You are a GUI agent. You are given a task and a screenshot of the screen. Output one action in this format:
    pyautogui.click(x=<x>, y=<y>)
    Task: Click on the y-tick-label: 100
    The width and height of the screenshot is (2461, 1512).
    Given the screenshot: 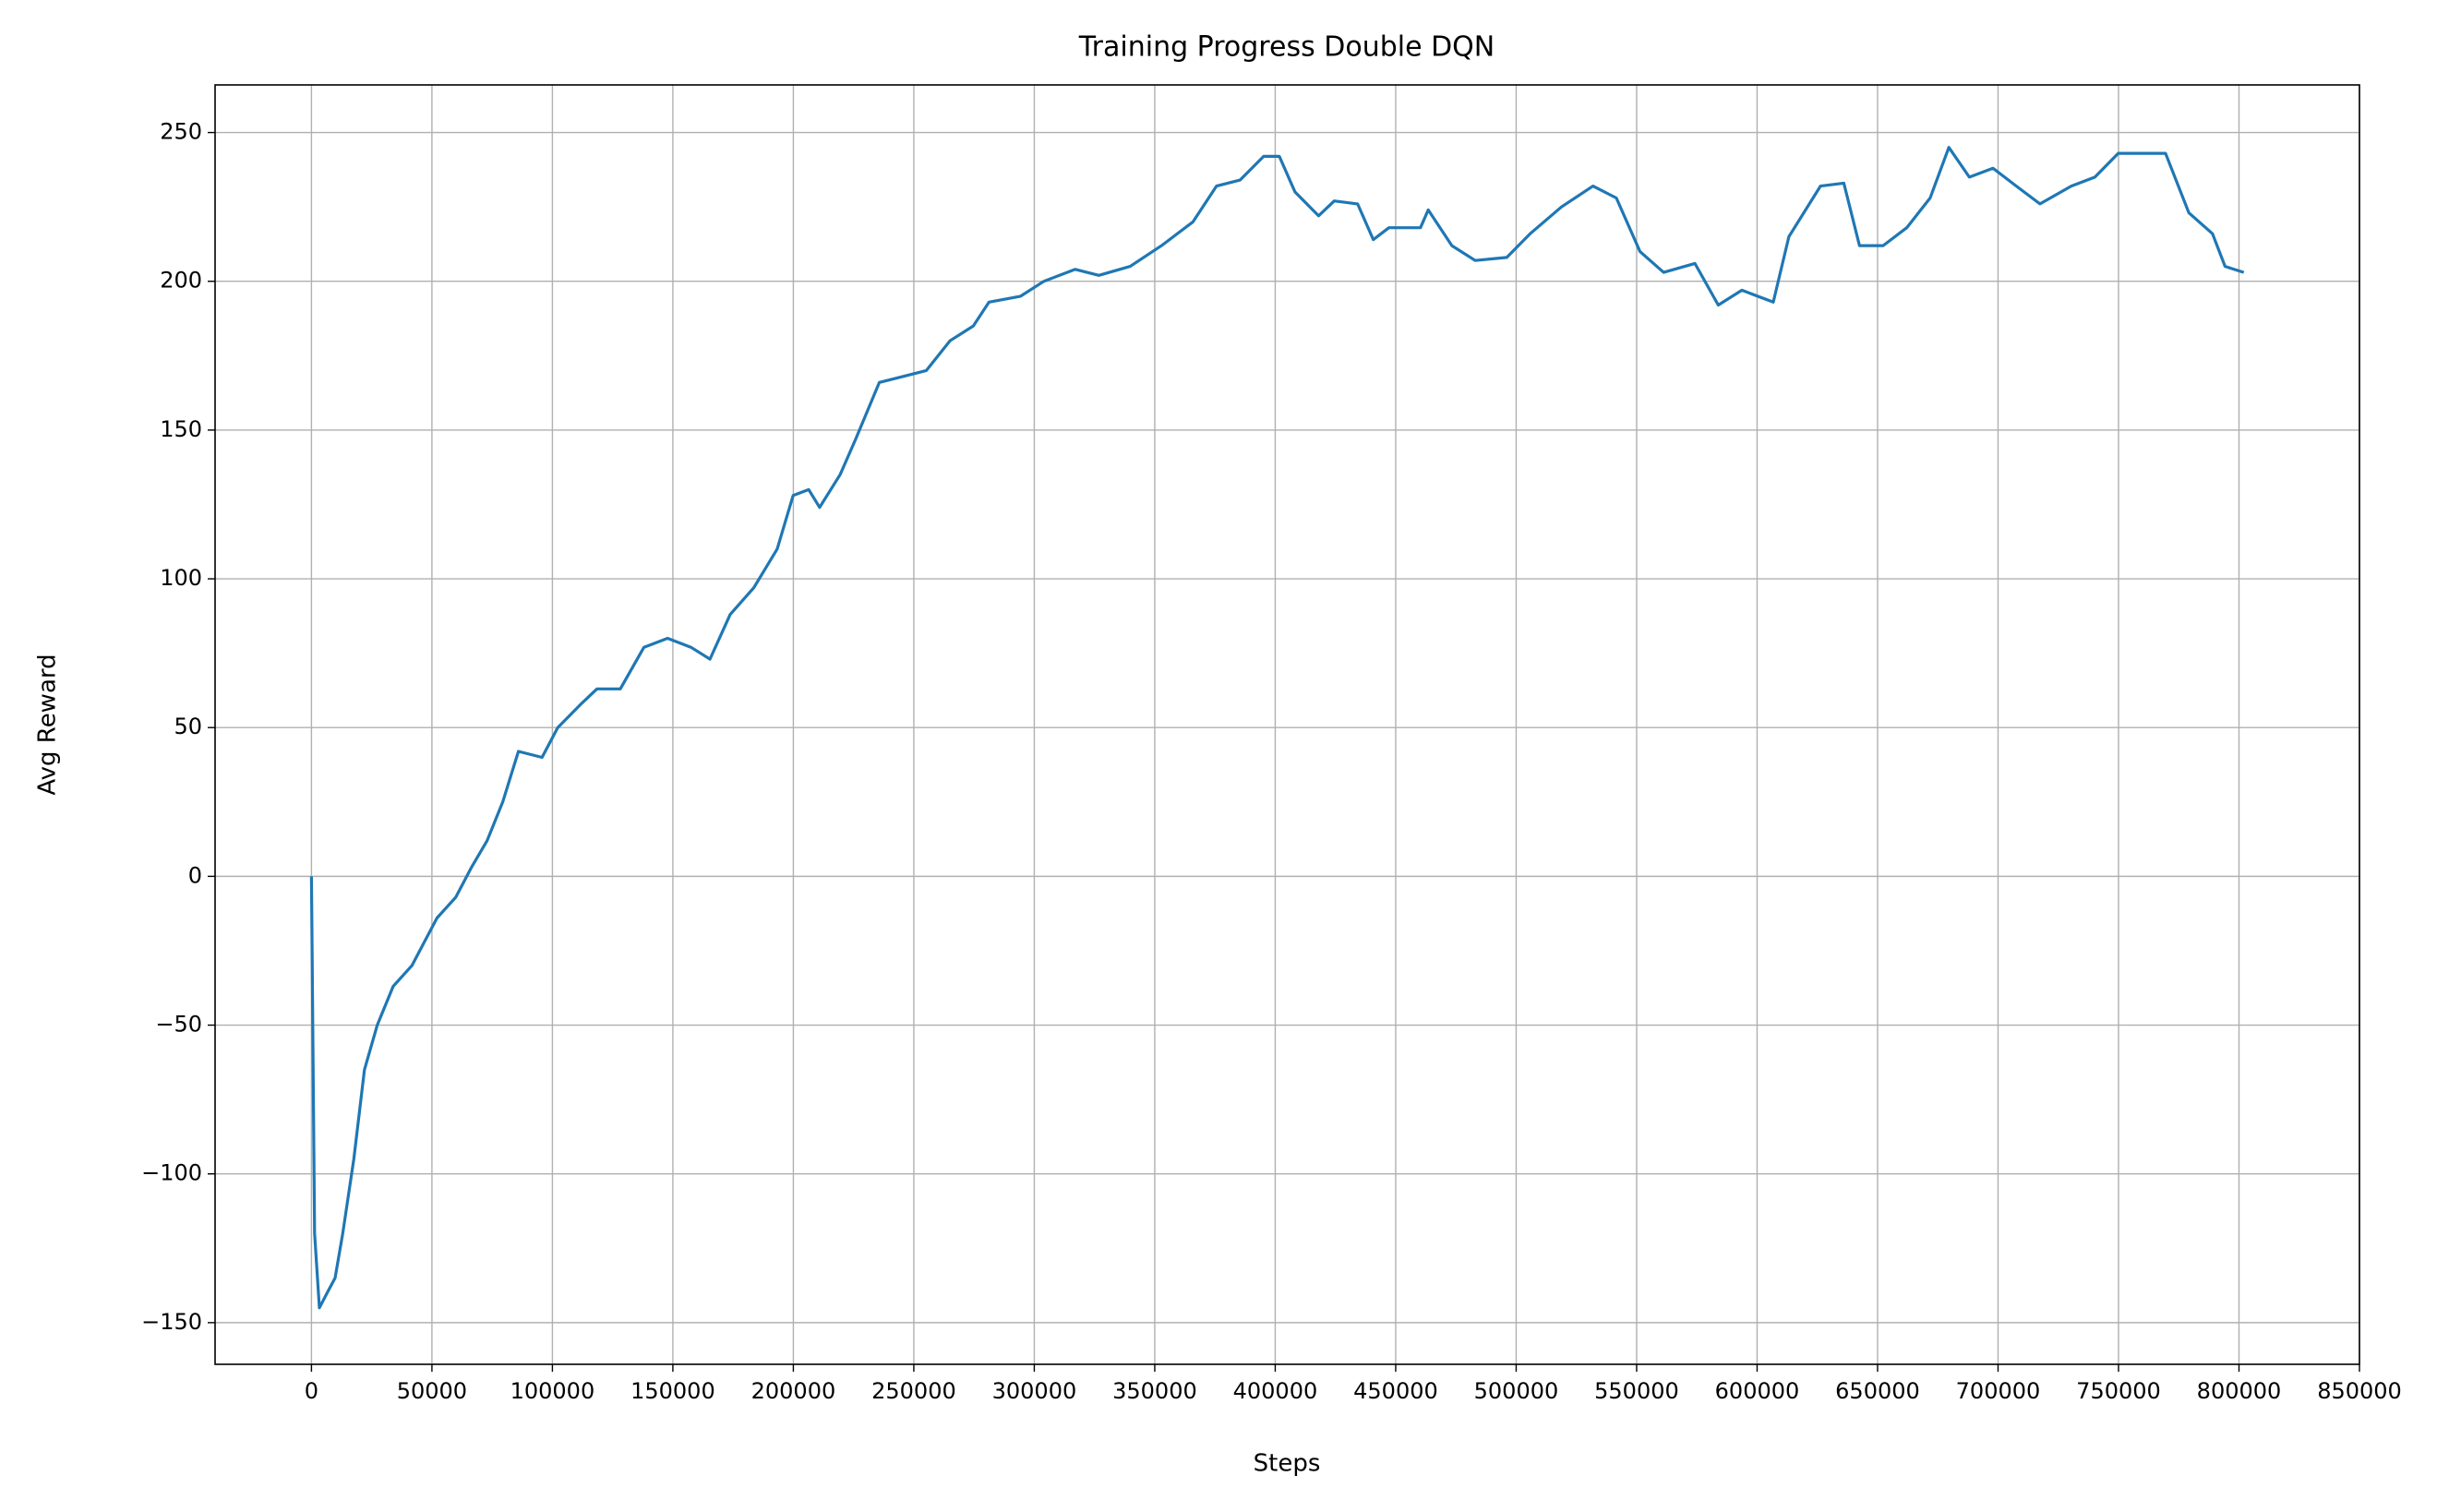 What is the action you would take?
    pyautogui.click(x=181, y=578)
    